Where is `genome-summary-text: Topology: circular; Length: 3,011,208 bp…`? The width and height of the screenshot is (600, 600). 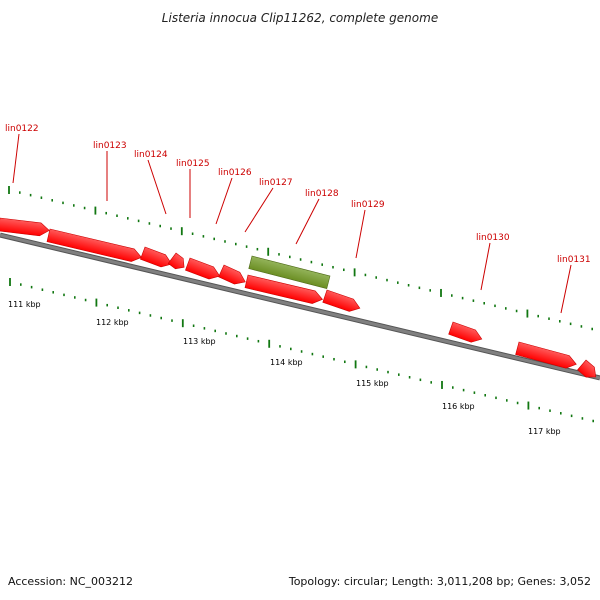
genome-summary-text: Topology: circular; Length: 3,011,208 bp… is located at coordinates (439, 581).